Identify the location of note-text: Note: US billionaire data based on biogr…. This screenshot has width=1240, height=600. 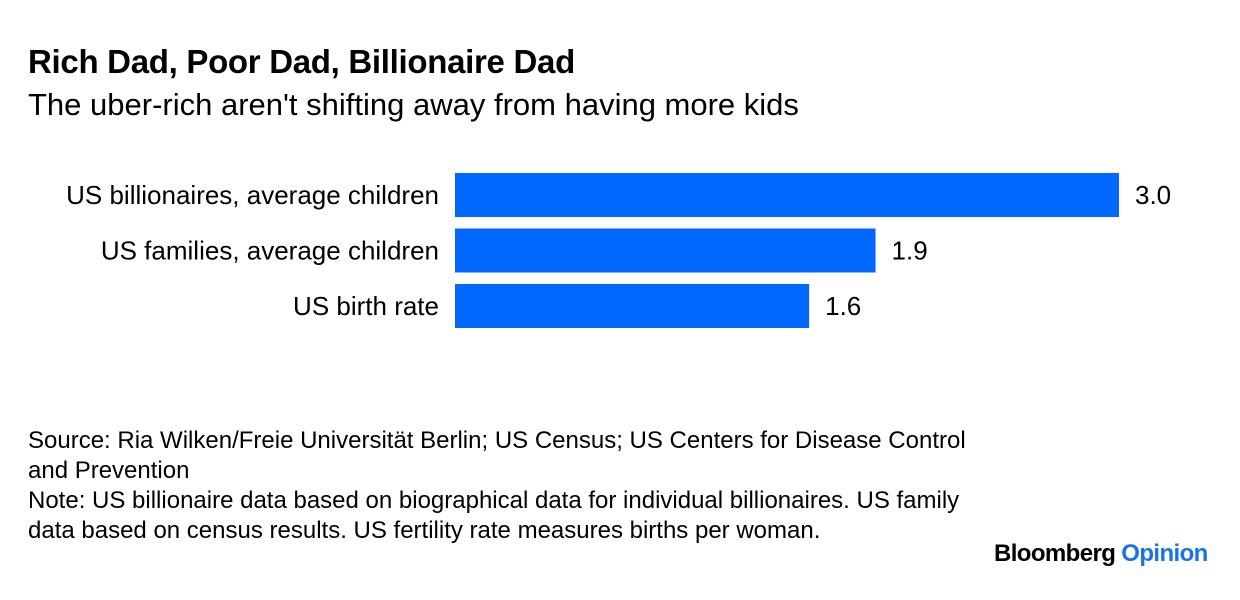
(494, 515).